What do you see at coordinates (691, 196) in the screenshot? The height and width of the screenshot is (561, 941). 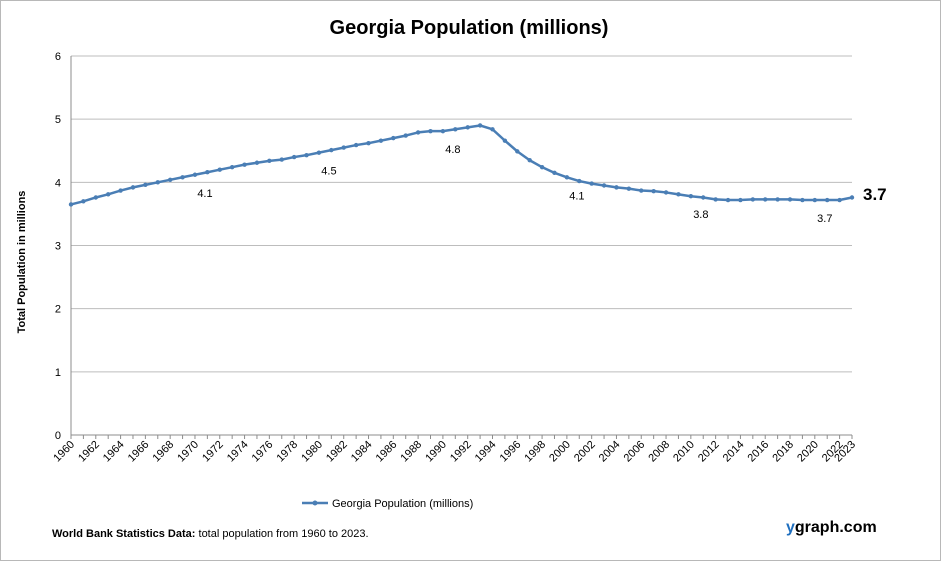 I see `data-point-2010` at bounding box center [691, 196].